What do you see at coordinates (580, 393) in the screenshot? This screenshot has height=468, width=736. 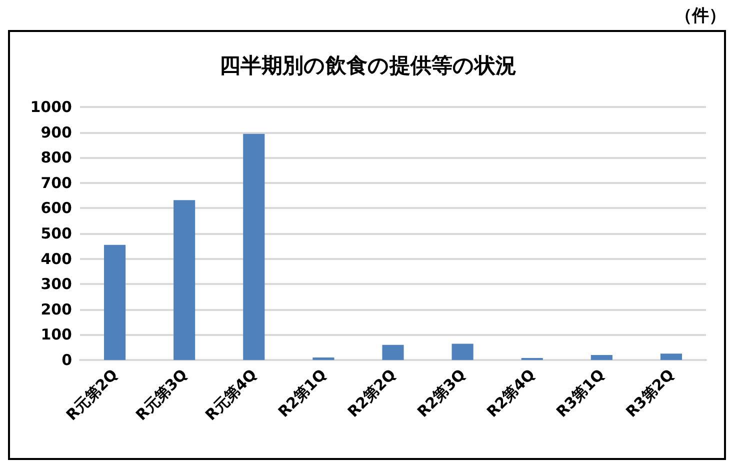 I see `x-tick-label: R3第1Q` at bounding box center [580, 393].